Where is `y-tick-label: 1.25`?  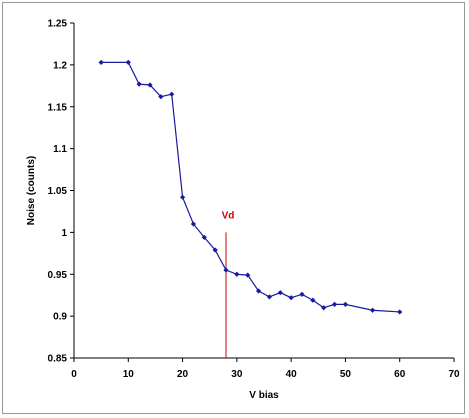
y-tick-label: 1.25 is located at coordinates (58, 24).